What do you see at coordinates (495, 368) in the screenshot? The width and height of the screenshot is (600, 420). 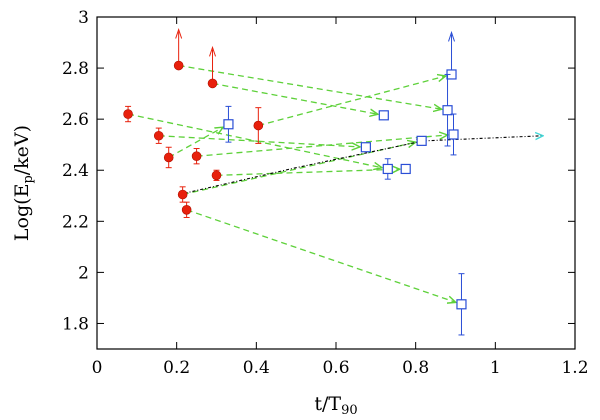 I see `x-tick-label: 1` at bounding box center [495, 368].